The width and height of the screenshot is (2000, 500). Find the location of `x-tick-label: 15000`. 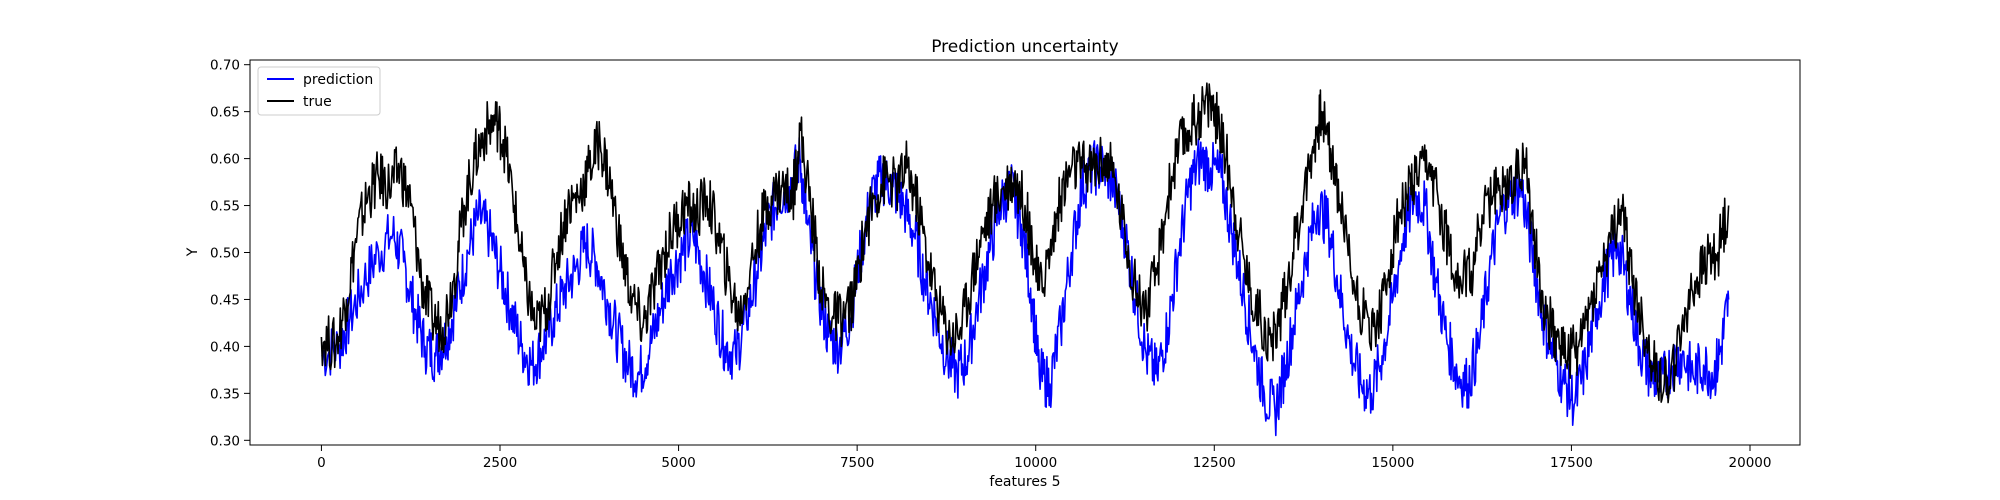

x-tick-label: 15000 is located at coordinates (1392, 463).